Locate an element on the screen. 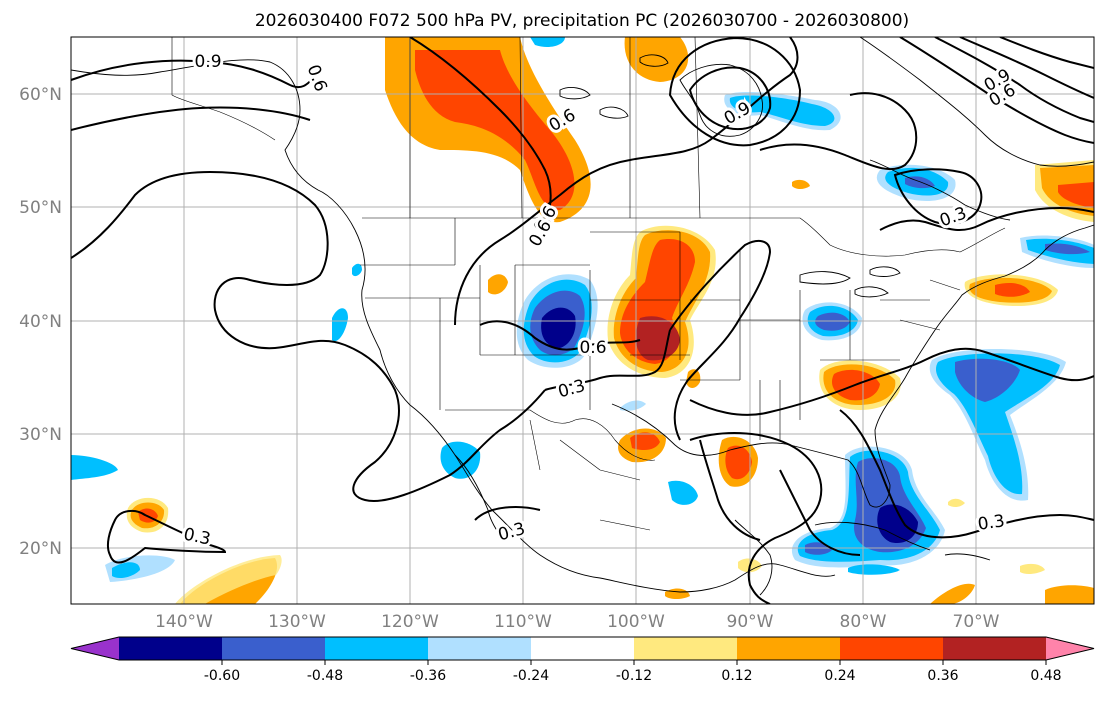  contour-0.3-se-east is located at coordinates (966, 474).